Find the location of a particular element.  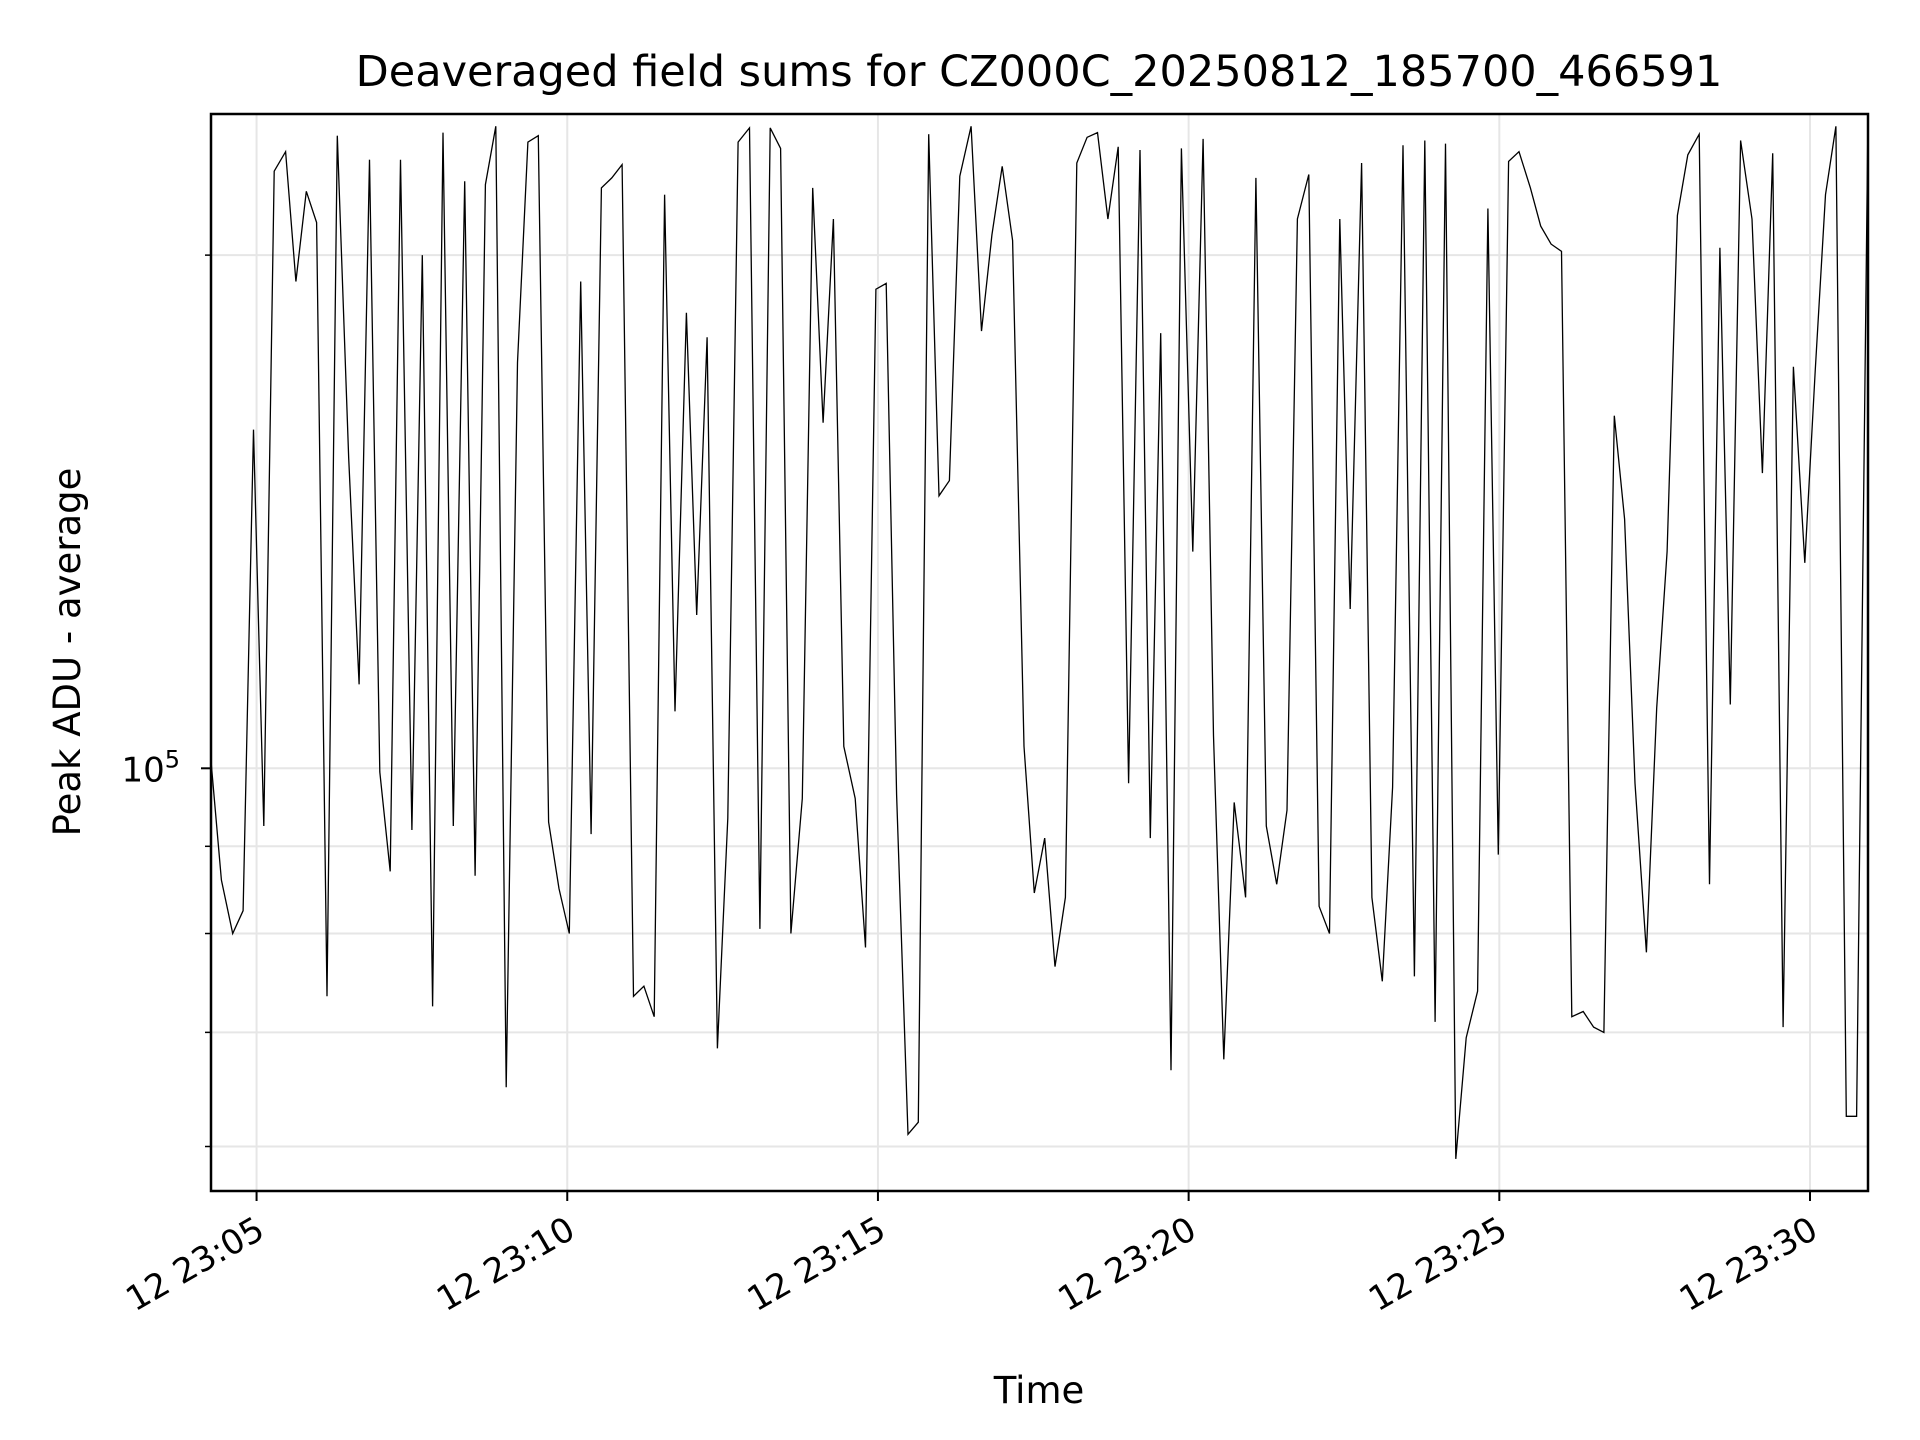

y-axis-label: Peak ADU - average is located at coordinates (67, 652).